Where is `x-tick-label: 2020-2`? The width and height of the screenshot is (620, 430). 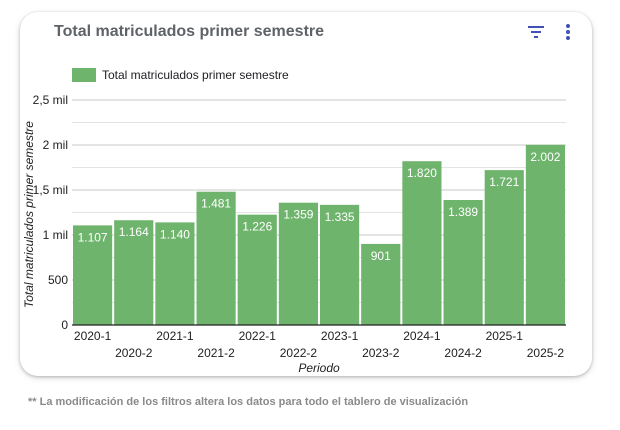 x-tick-label: 2020-2 is located at coordinates (134, 353).